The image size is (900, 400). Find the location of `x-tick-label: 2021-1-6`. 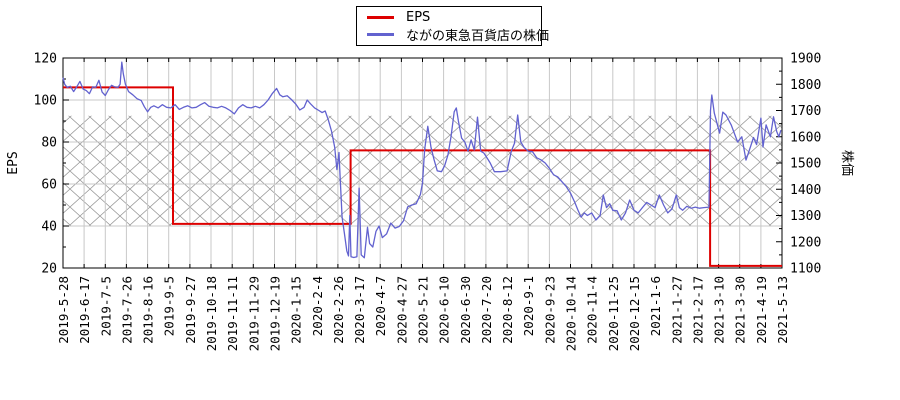

x-tick-label: 2021-1-6 is located at coordinates (655, 306).